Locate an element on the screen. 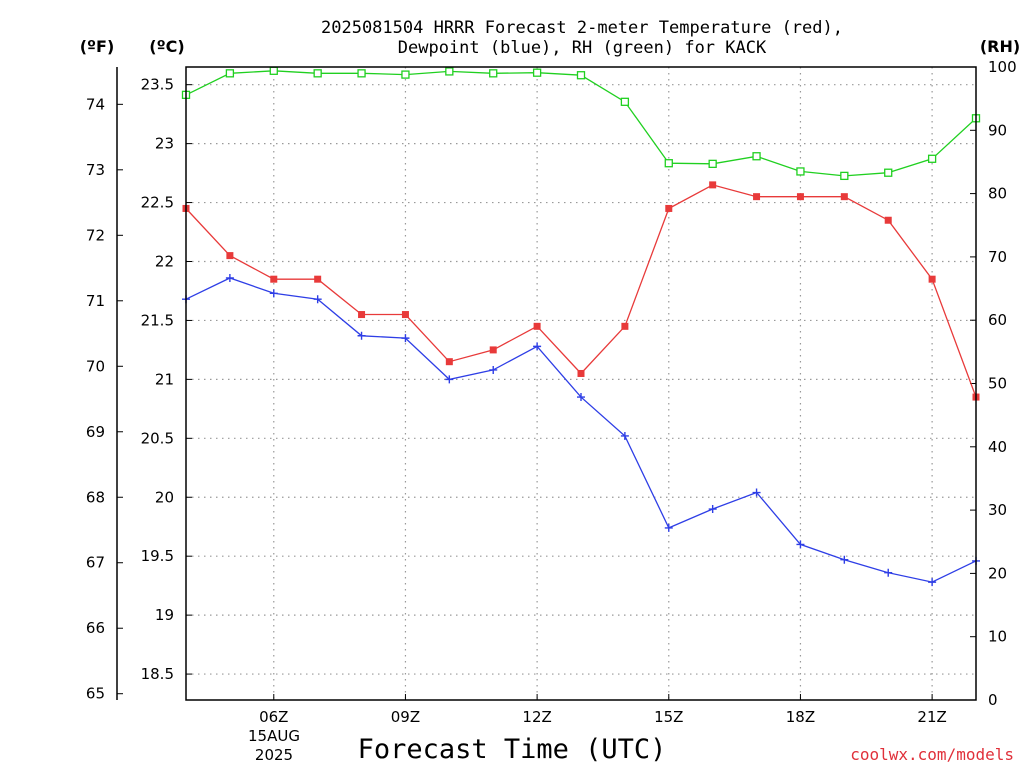  celsius-tick-label: 19.5 is located at coordinates (157, 556).